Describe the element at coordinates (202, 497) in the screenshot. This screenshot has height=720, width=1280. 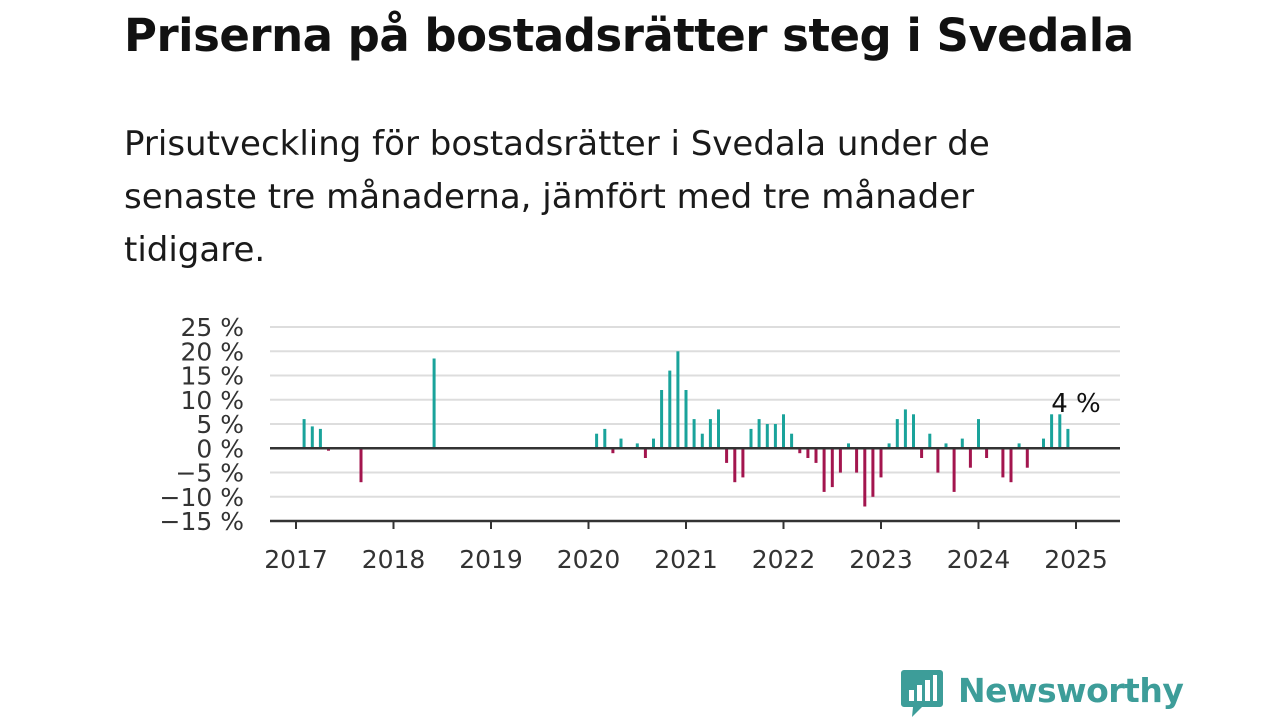
I see `y-tick-label: −10 %` at that location.